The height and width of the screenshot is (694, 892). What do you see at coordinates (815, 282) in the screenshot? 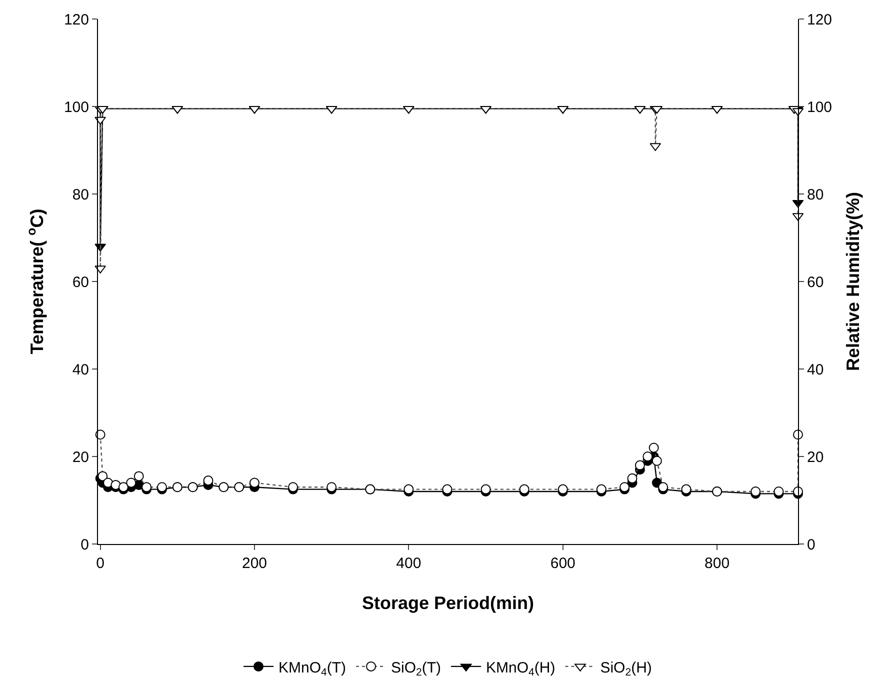
I see `y2-tick-label: 60` at bounding box center [815, 282].